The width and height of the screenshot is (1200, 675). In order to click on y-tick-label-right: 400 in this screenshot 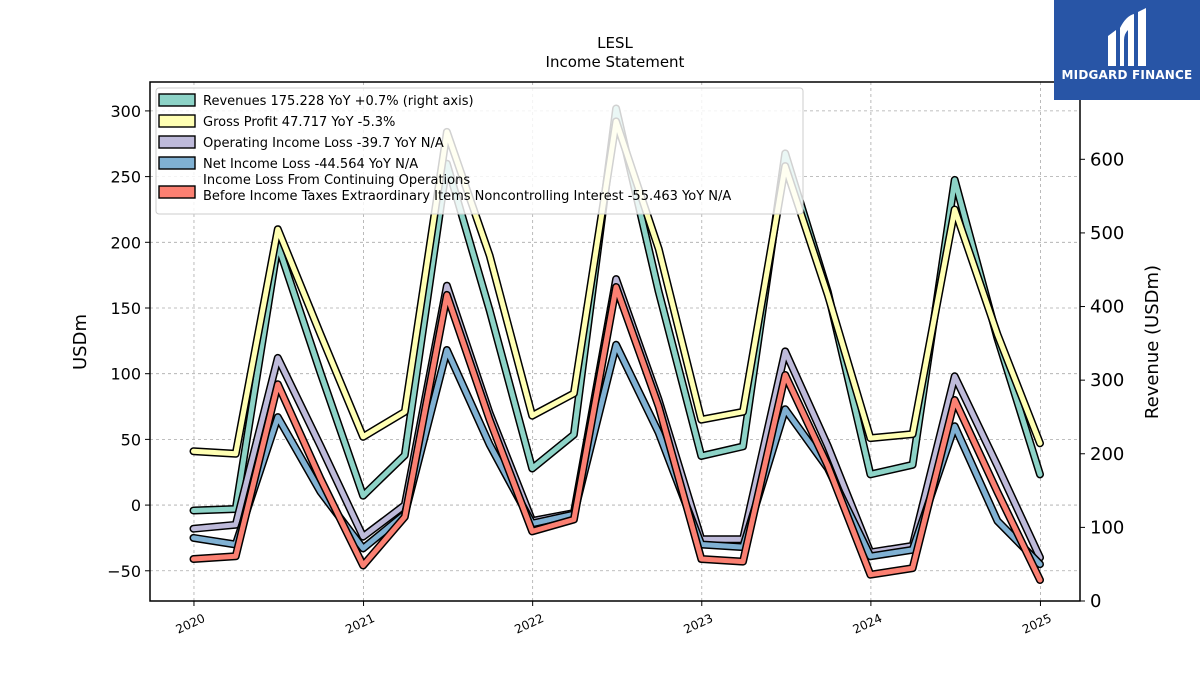, I will do `click(1107, 307)`.